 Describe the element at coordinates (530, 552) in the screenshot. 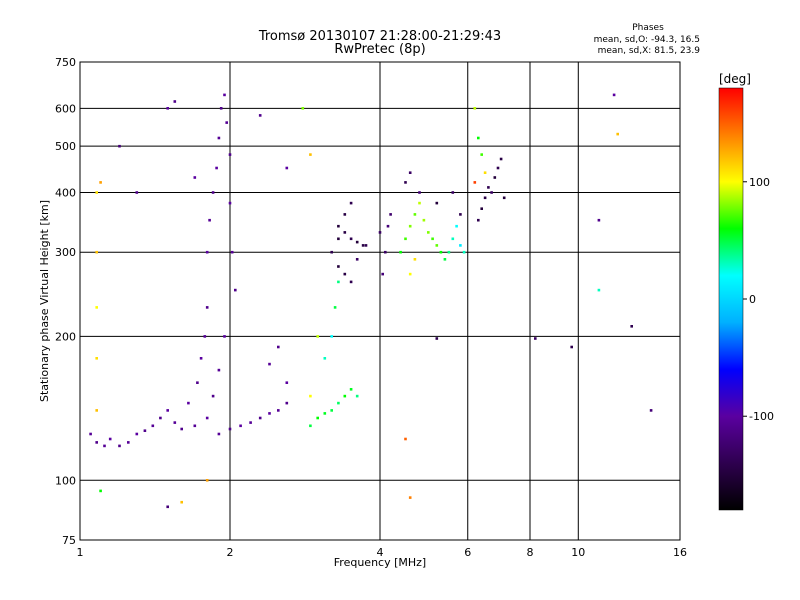

I see `x-tick-label: 8` at that location.